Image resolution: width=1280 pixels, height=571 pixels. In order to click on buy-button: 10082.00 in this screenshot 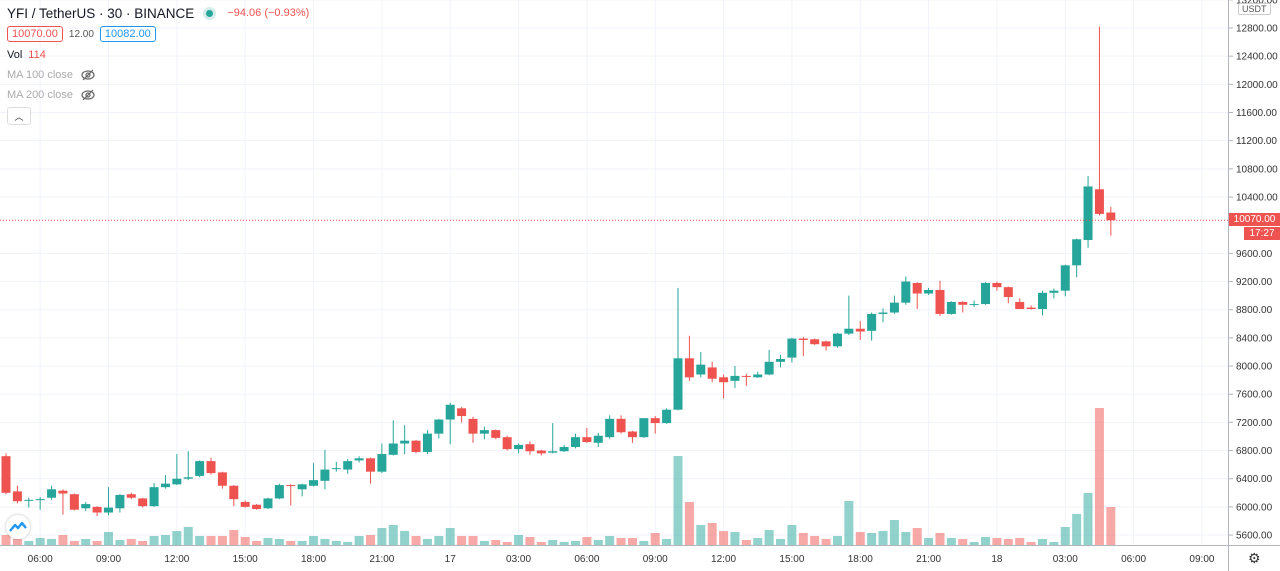, I will do `click(127, 34)`.